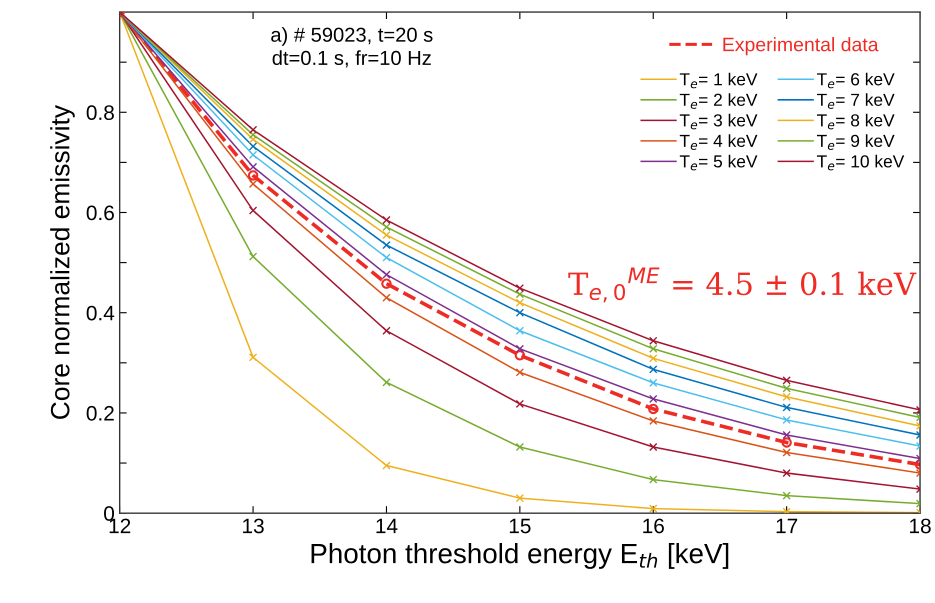 This screenshot has width=935, height=603. I want to click on x-tick-label: 18, so click(920, 526).